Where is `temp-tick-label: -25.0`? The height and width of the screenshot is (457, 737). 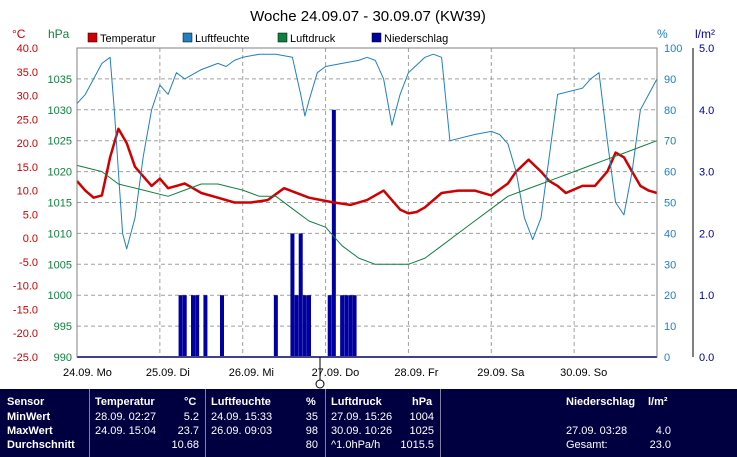
temp-tick-label: -25.0 is located at coordinates (25, 358).